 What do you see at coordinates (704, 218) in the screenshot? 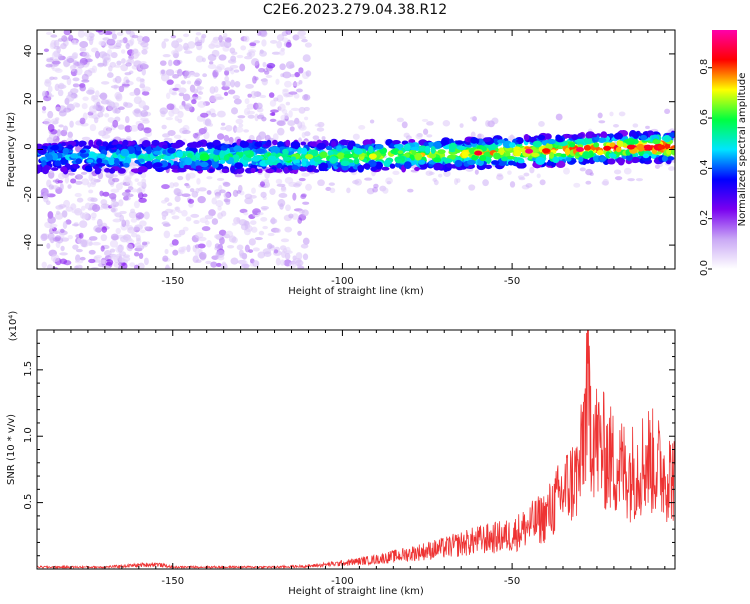
I see `colorbar-tick-label: 0.2` at bounding box center [704, 218].